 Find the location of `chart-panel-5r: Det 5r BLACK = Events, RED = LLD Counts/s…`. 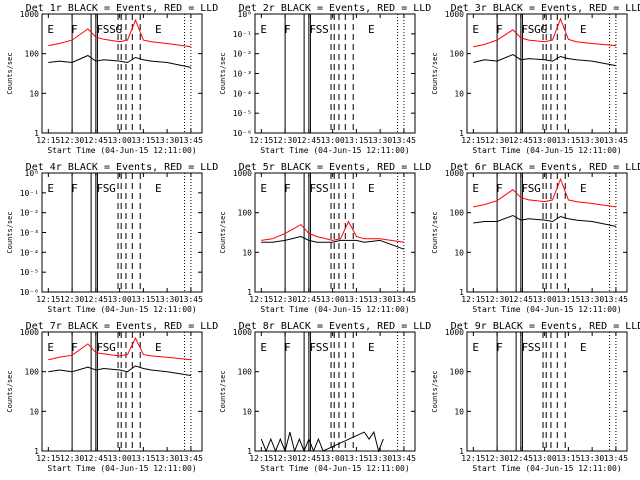

chart-panel-5r: Det 5r BLACK = Events, RED = LLD Counts/s… is located at coordinates (325, 238).